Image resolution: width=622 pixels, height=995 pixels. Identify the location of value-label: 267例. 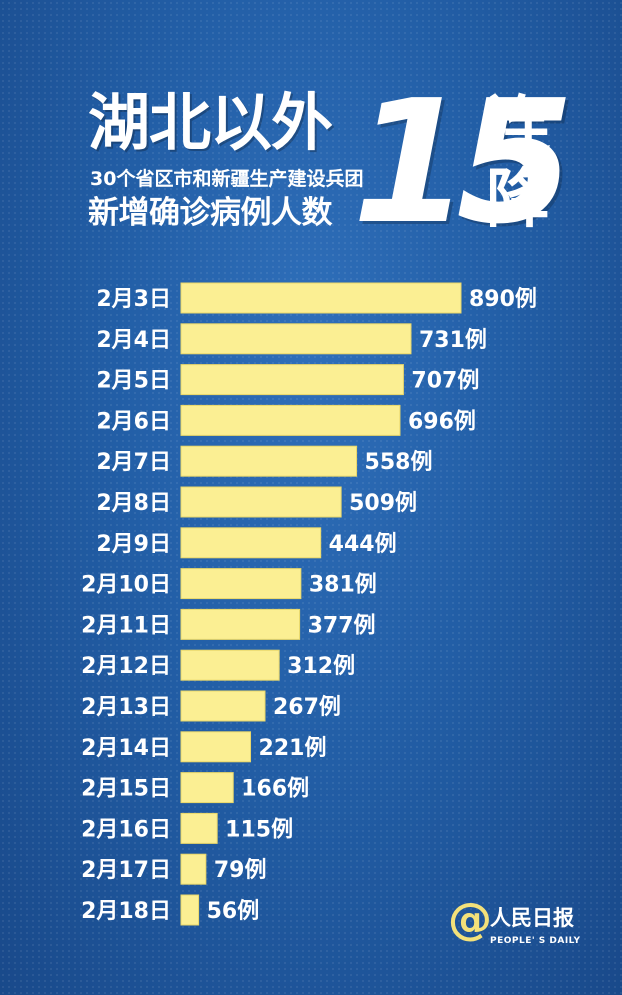
(307, 707).